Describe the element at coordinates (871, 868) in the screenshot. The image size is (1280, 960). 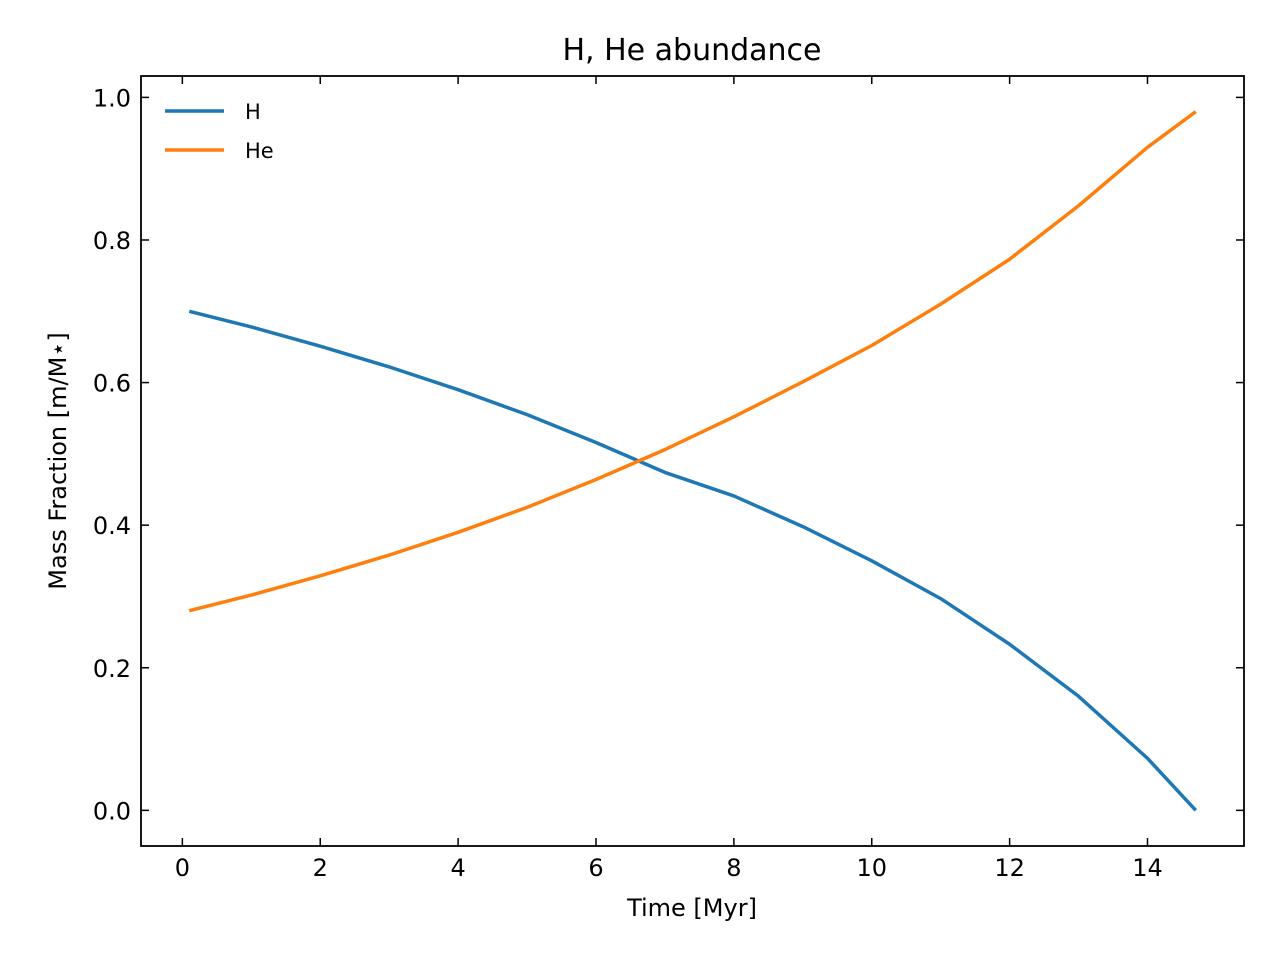
I see `x-tick-label: 10` at that location.